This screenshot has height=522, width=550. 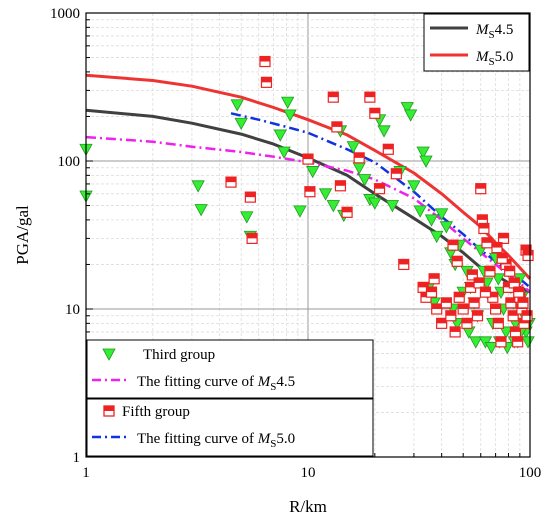 What do you see at coordinates (72, 310) in the screenshot?
I see `y-tick-label: 10` at bounding box center [72, 310].